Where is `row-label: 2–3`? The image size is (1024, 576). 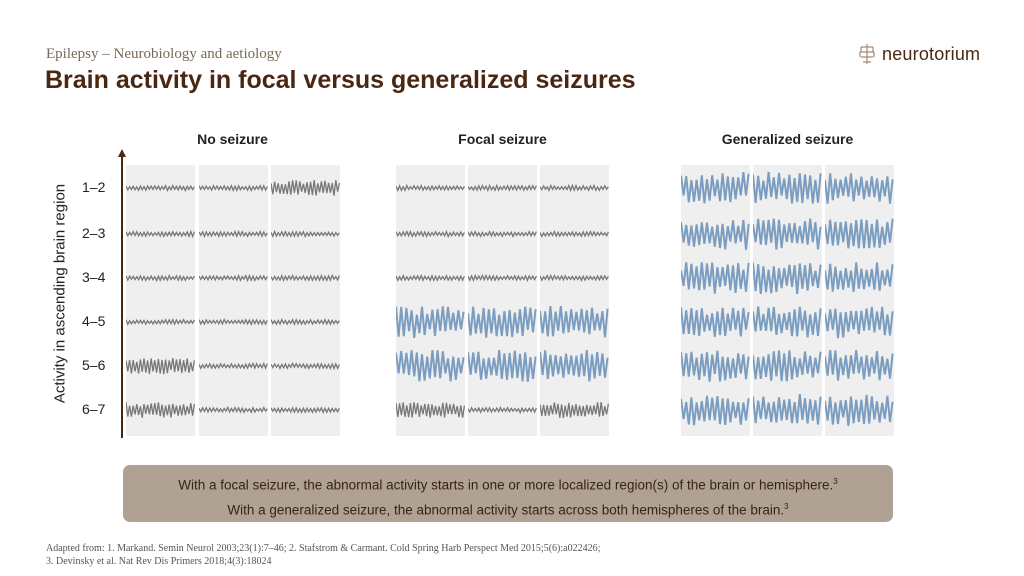
row-label: 2–3 is located at coordinates (94, 233).